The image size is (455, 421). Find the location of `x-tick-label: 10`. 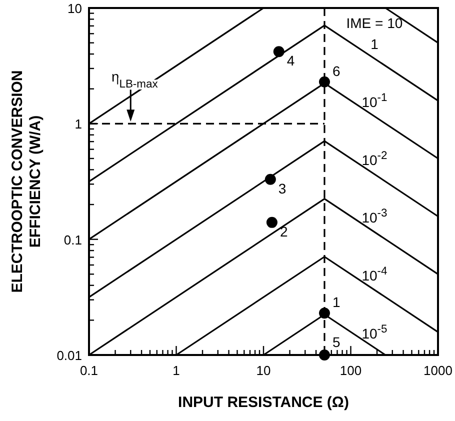

x-tick-label: 10 is located at coordinates (263, 370).